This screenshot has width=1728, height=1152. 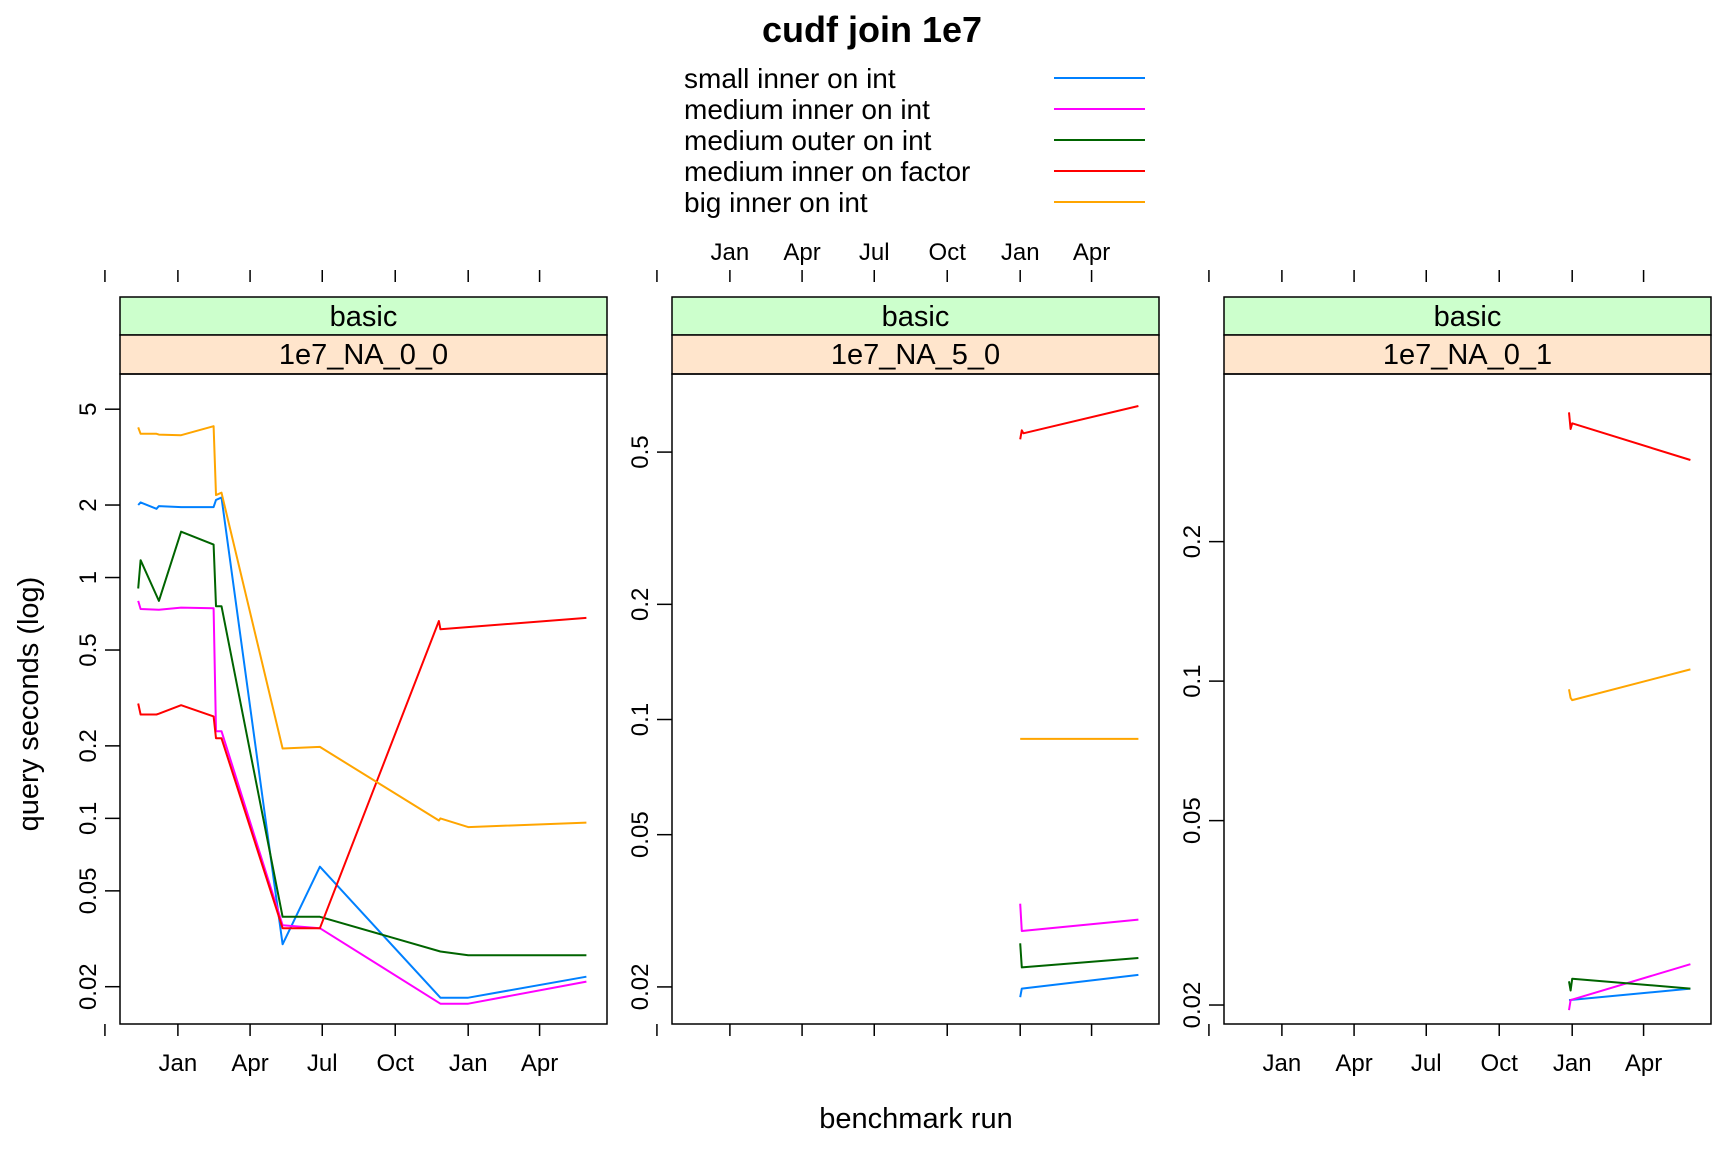 I want to click on chart-title: cudf join 1e7, so click(x=872, y=29).